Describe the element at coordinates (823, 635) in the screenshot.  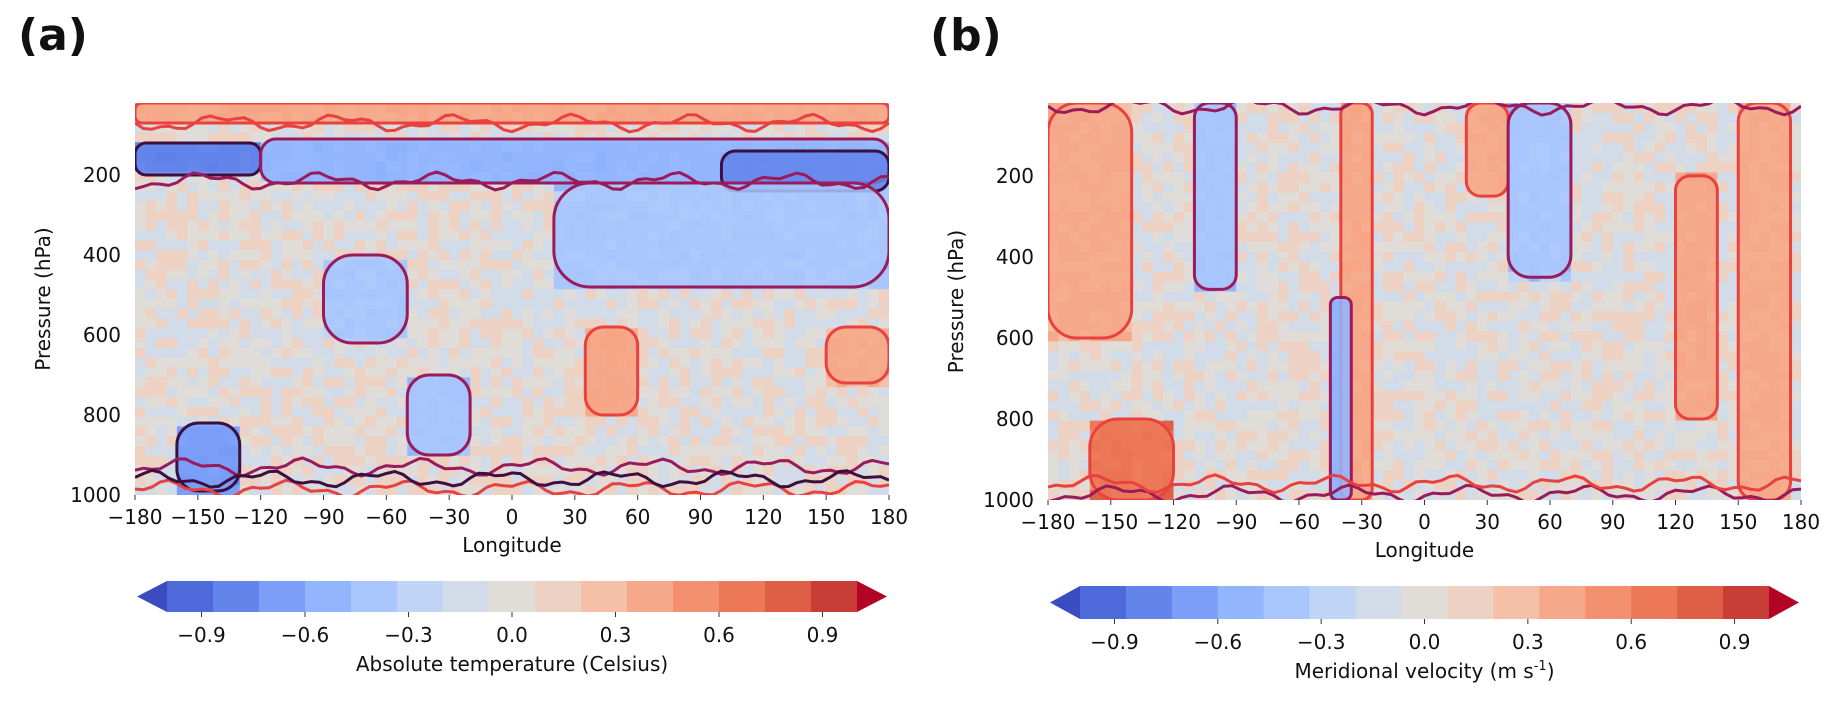
I see `colorbar-tick-label: 0.9` at that location.